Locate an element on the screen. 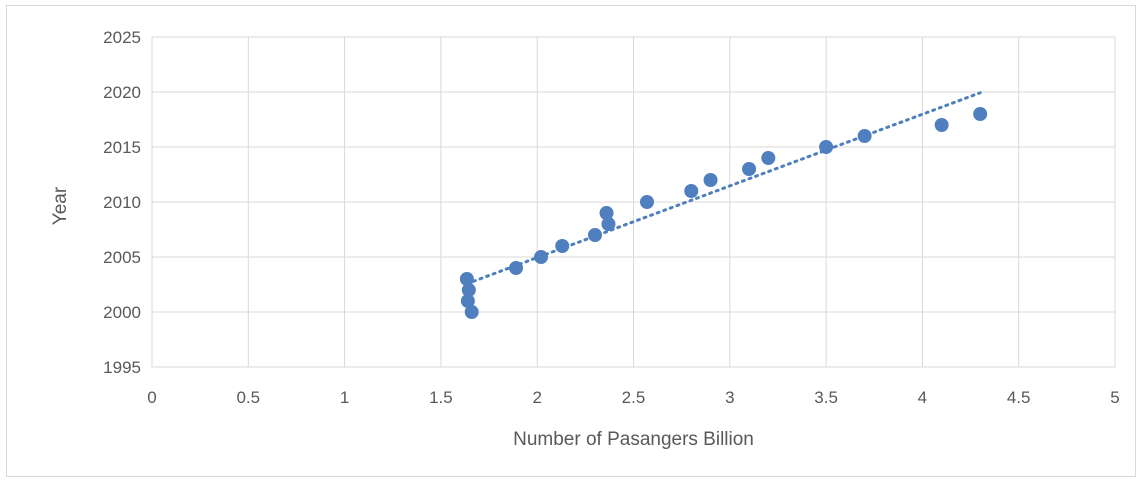 Image resolution: width=1143 pixels, height=483 pixels. y-tick-label: 2005 is located at coordinates (122, 257).